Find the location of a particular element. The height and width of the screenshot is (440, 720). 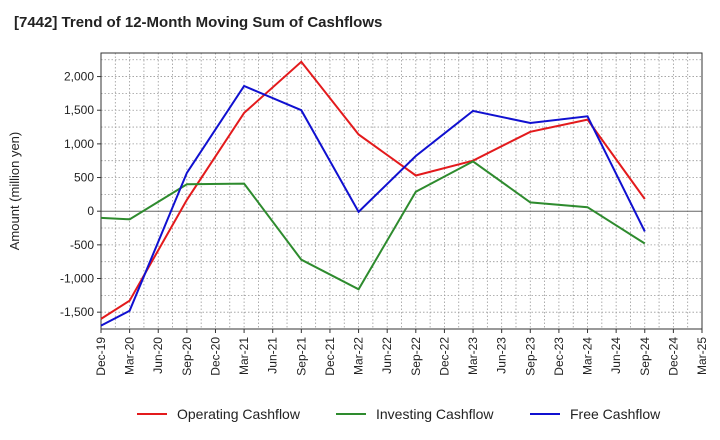

x-tick-label: Dec-22 is located at coordinates (444, 356).